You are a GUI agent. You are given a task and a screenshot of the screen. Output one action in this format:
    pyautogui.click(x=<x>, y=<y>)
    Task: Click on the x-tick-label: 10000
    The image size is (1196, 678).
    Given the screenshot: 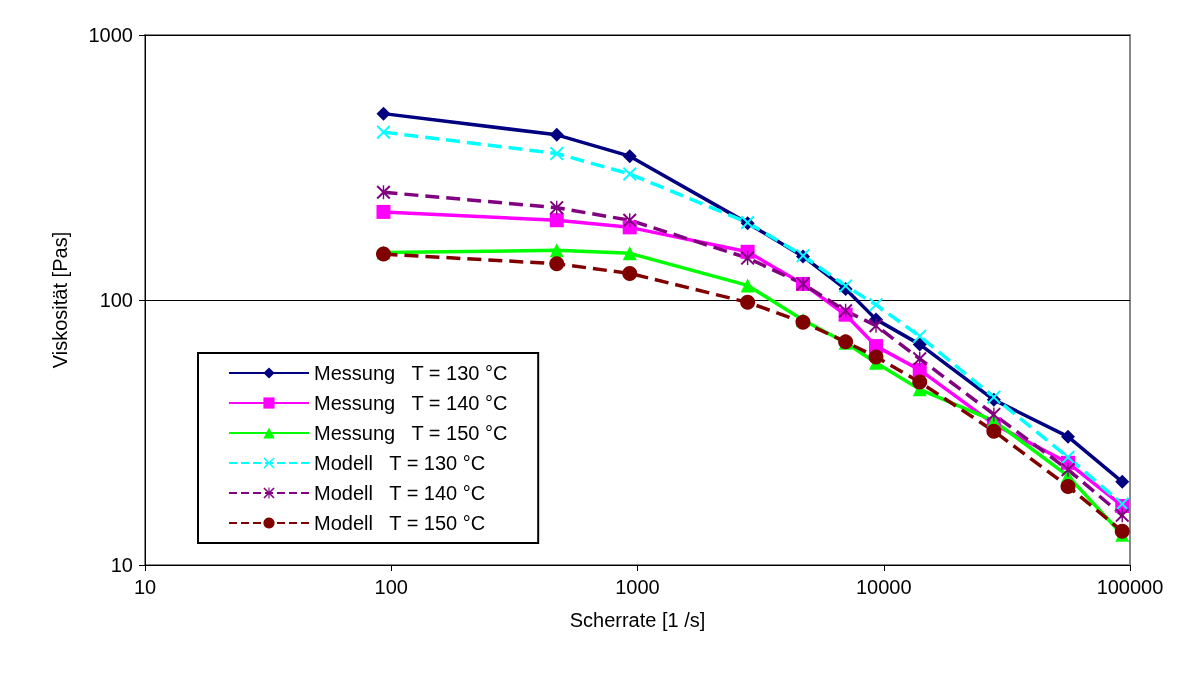 What is the action you would take?
    pyautogui.click(x=883, y=587)
    